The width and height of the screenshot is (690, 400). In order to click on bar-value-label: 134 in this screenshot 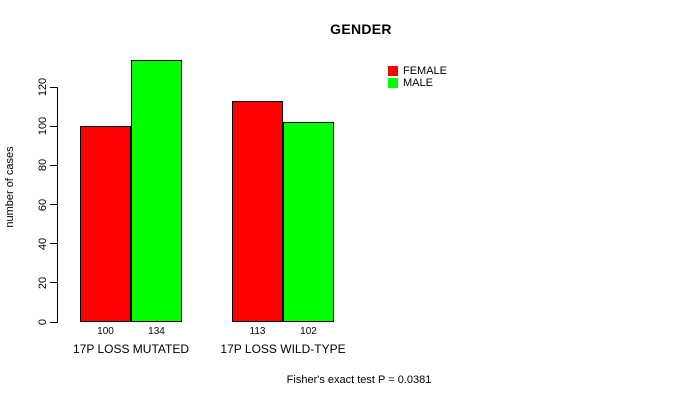, I will do `click(156, 331)`.